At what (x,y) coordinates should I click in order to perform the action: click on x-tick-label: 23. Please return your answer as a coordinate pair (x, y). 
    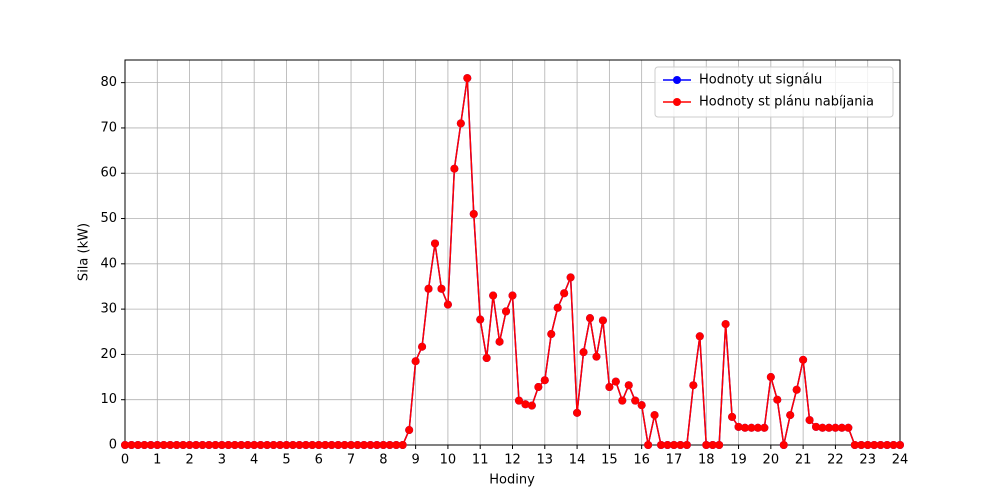
    Looking at the image, I should click on (867, 460).